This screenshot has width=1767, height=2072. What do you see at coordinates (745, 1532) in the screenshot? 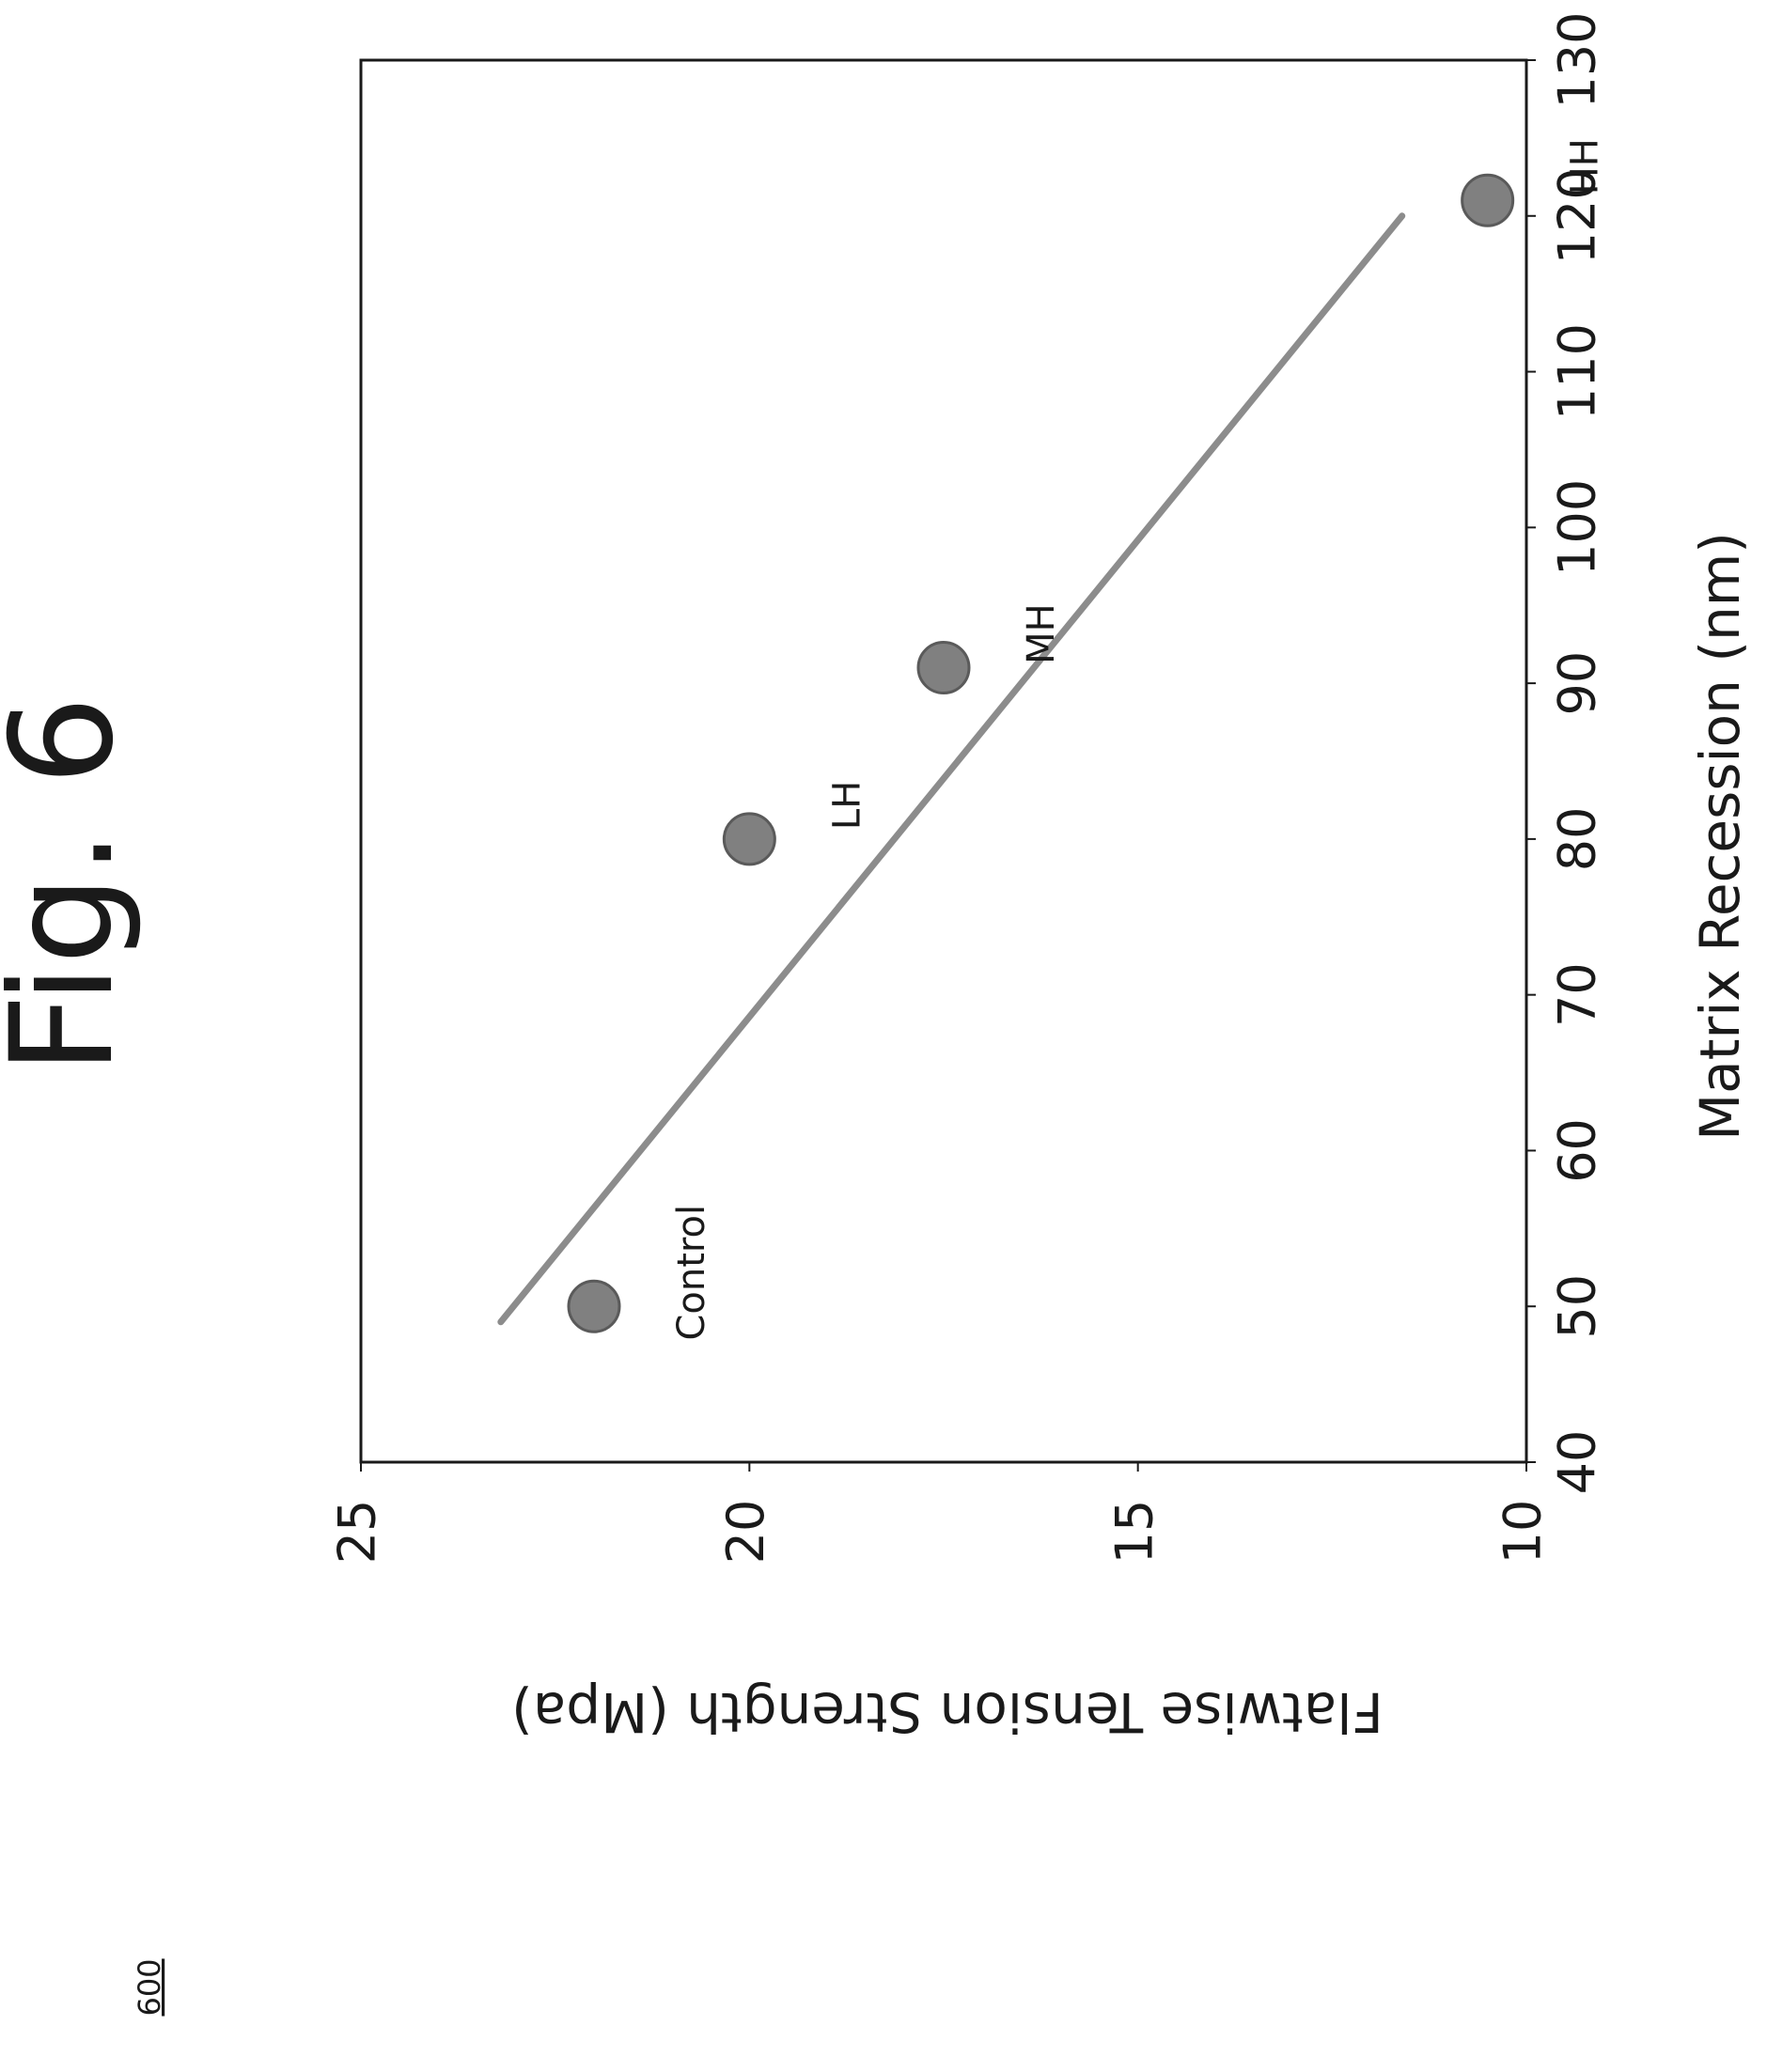
I see `y-tick-label: 20` at bounding box center [745, 1532].